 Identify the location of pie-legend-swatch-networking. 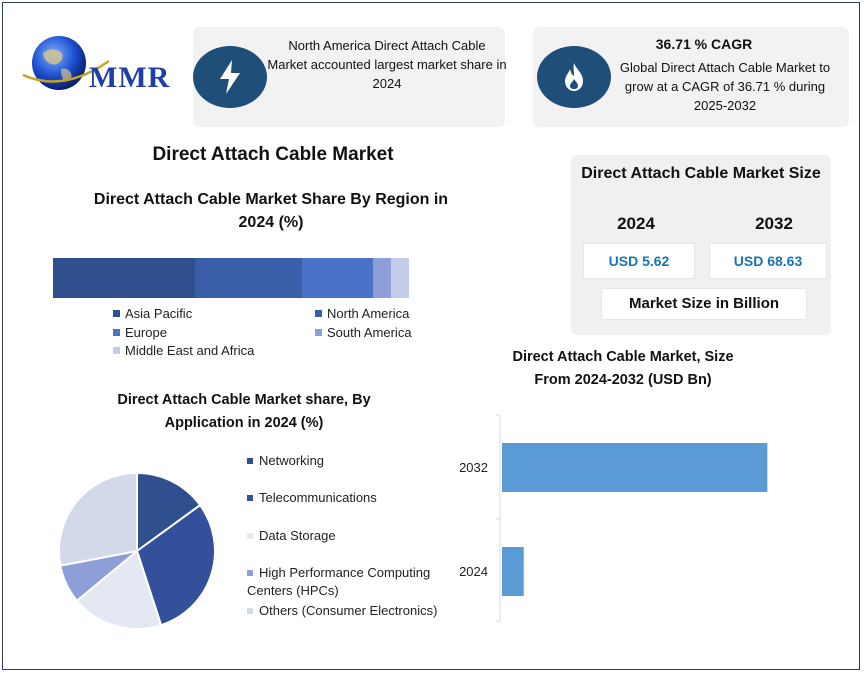
(250, 460).